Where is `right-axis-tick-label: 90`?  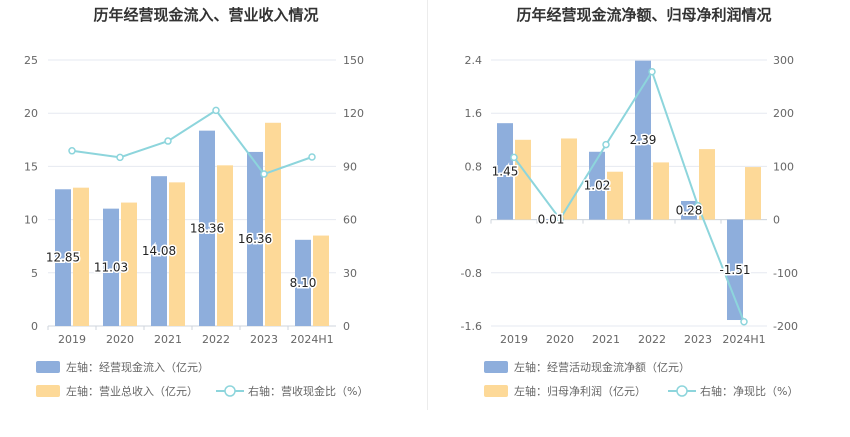 right-axis-tick-label: 90 is located at coordinates (350, 166).